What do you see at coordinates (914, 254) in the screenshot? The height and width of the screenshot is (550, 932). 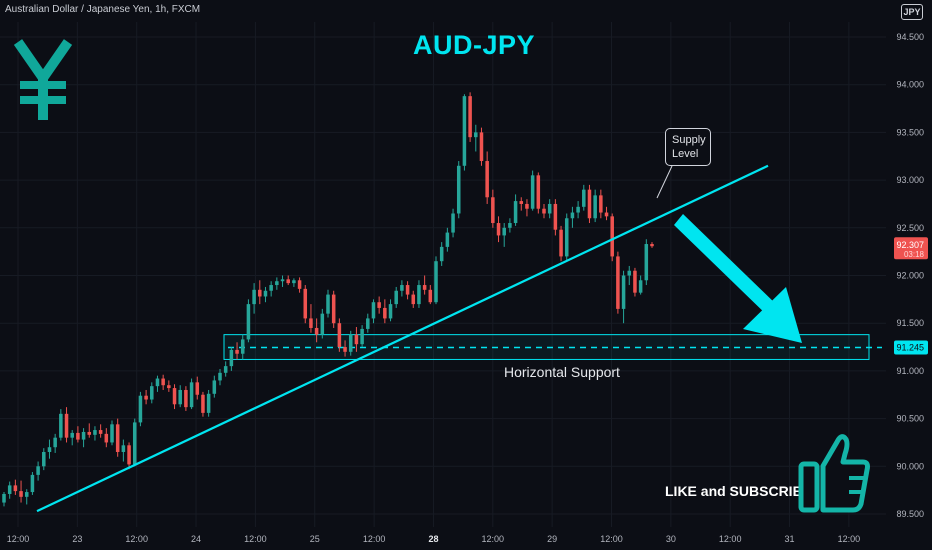 I see `countdown-label: 03:18` at bounding box center [914, 254].